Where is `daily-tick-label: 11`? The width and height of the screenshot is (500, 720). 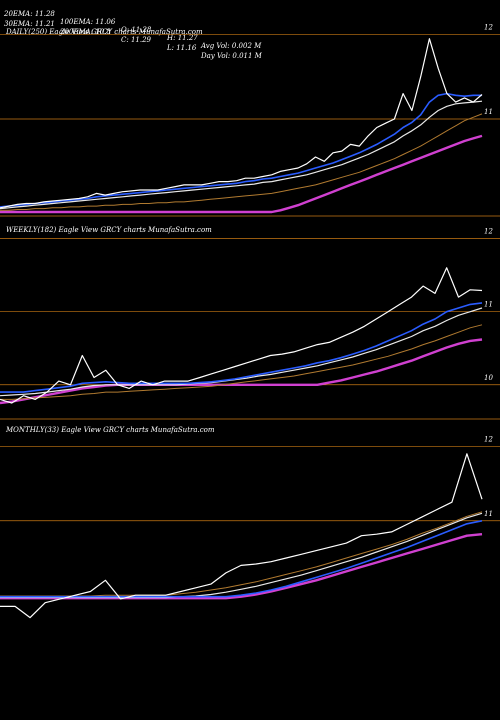 daily-tick-label: 11 is located at coordinates (488, 112).